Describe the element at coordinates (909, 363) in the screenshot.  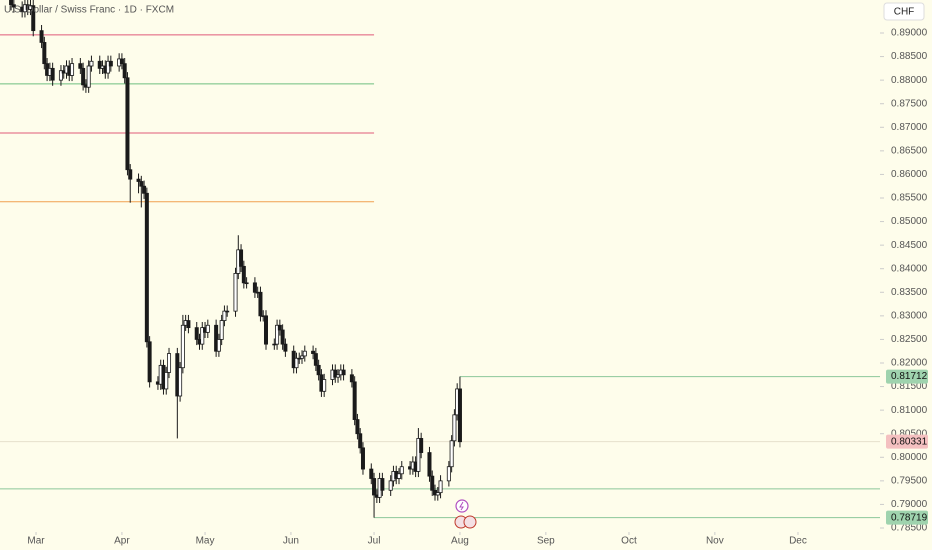
I see `y-tick-label: 0.82000` at that location.